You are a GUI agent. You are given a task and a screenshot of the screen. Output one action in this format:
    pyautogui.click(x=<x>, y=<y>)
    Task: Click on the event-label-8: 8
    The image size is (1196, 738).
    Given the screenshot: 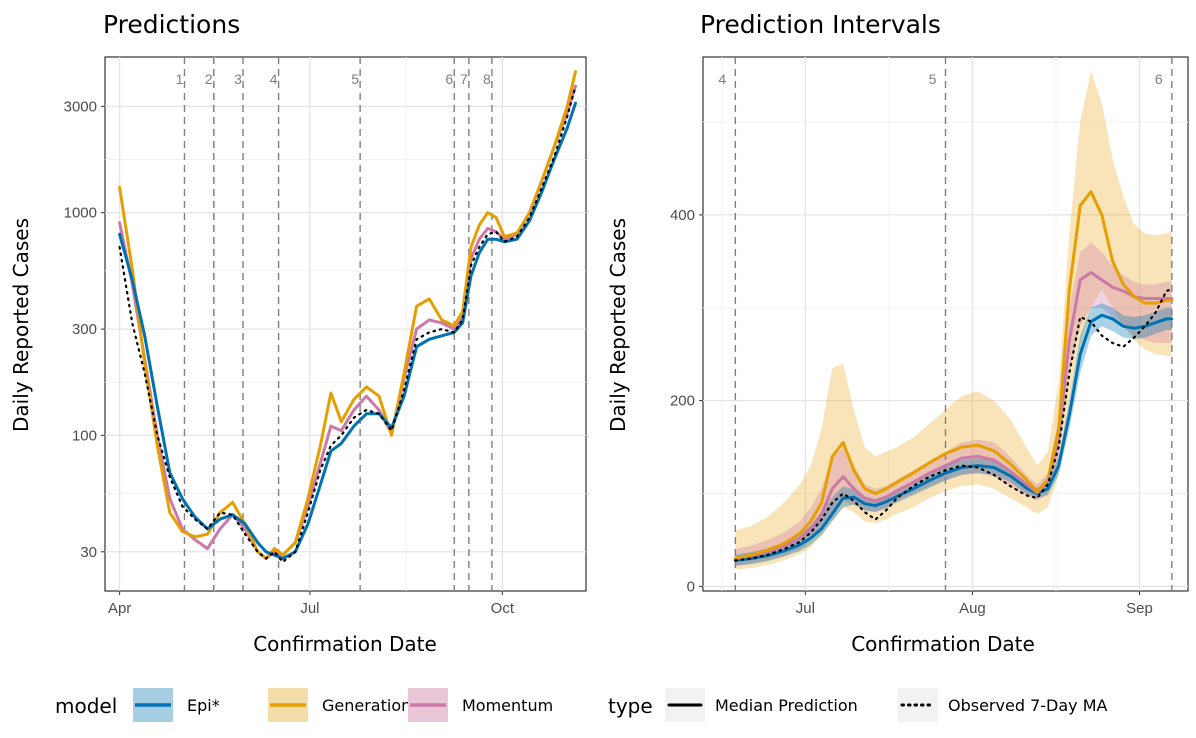 What is the action you would take?
    pyautogui.click(x=487, y=79)
    